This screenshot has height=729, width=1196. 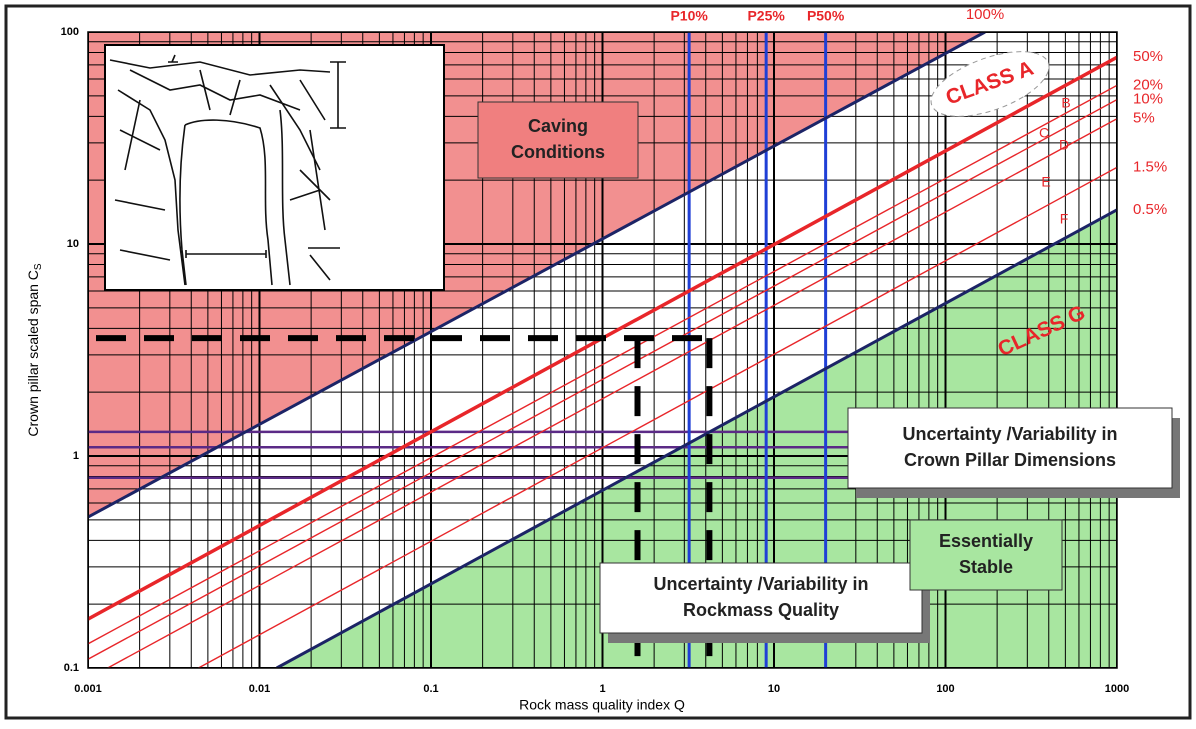 I want to click on inset-frame, so click(x=274, y=167).